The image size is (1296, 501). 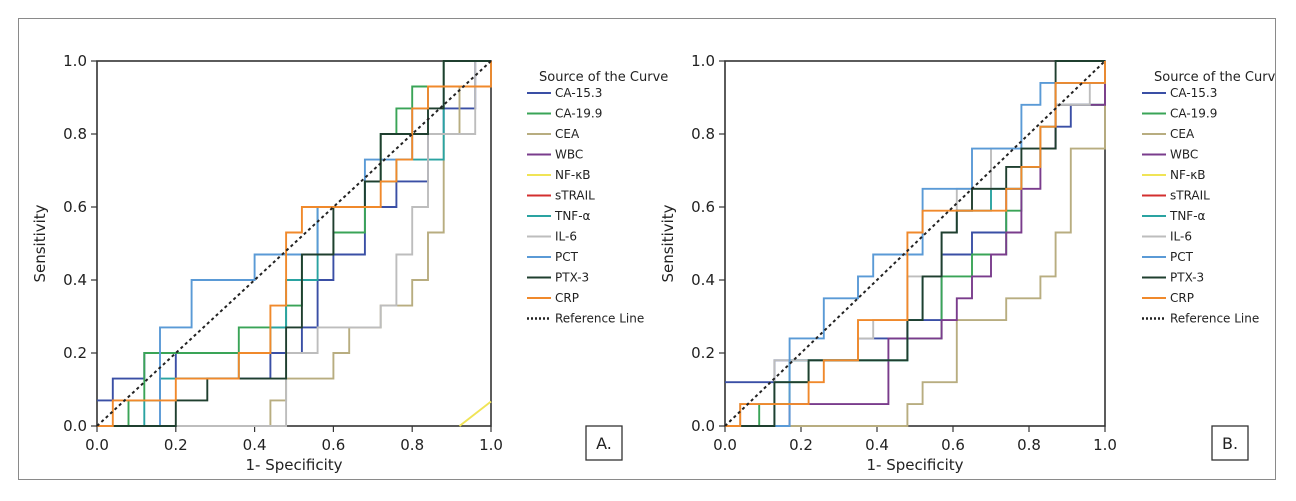 I want to click on series-line-nf-b, so click(x=475, y=413).